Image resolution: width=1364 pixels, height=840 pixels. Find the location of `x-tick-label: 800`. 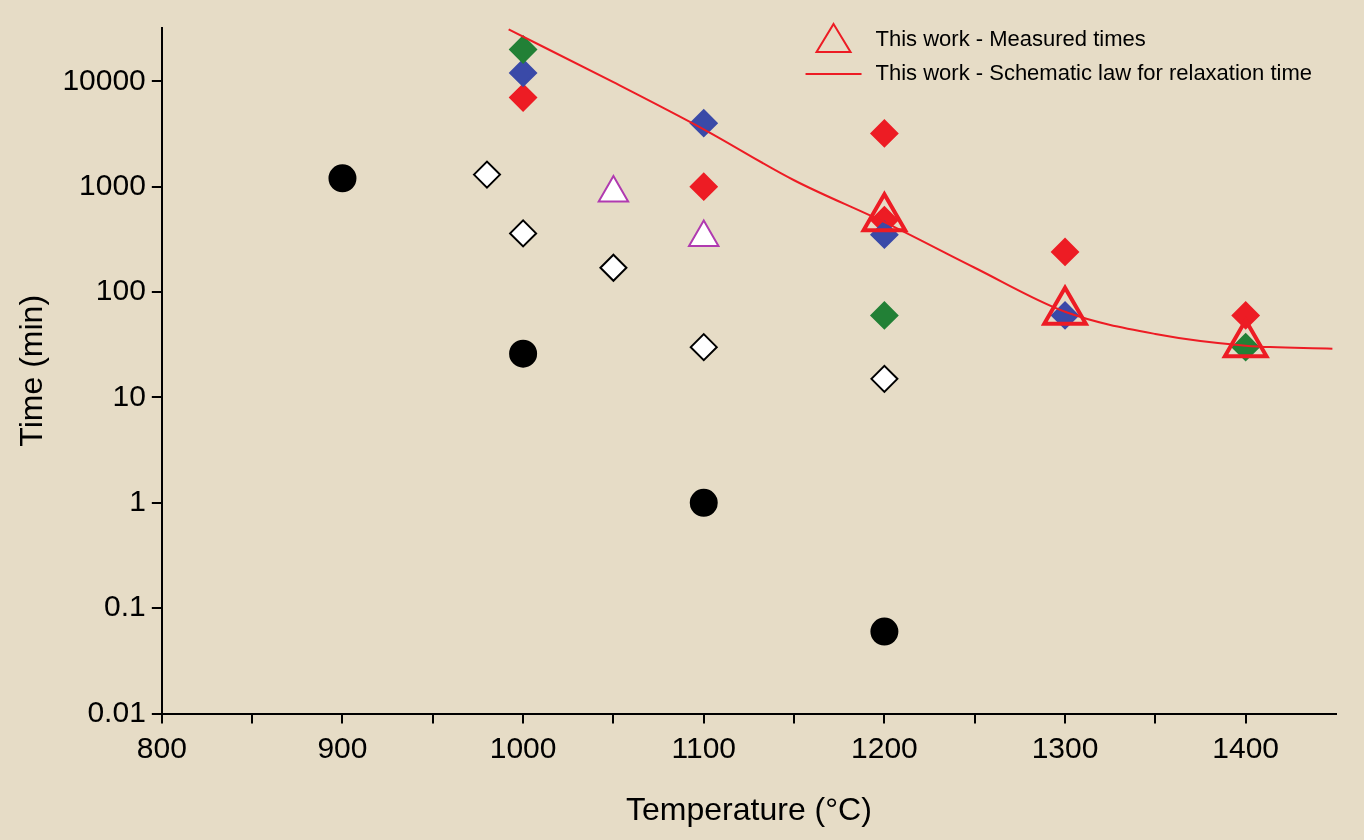

x-tick-label: 800 is located at coordinates (161, 747).